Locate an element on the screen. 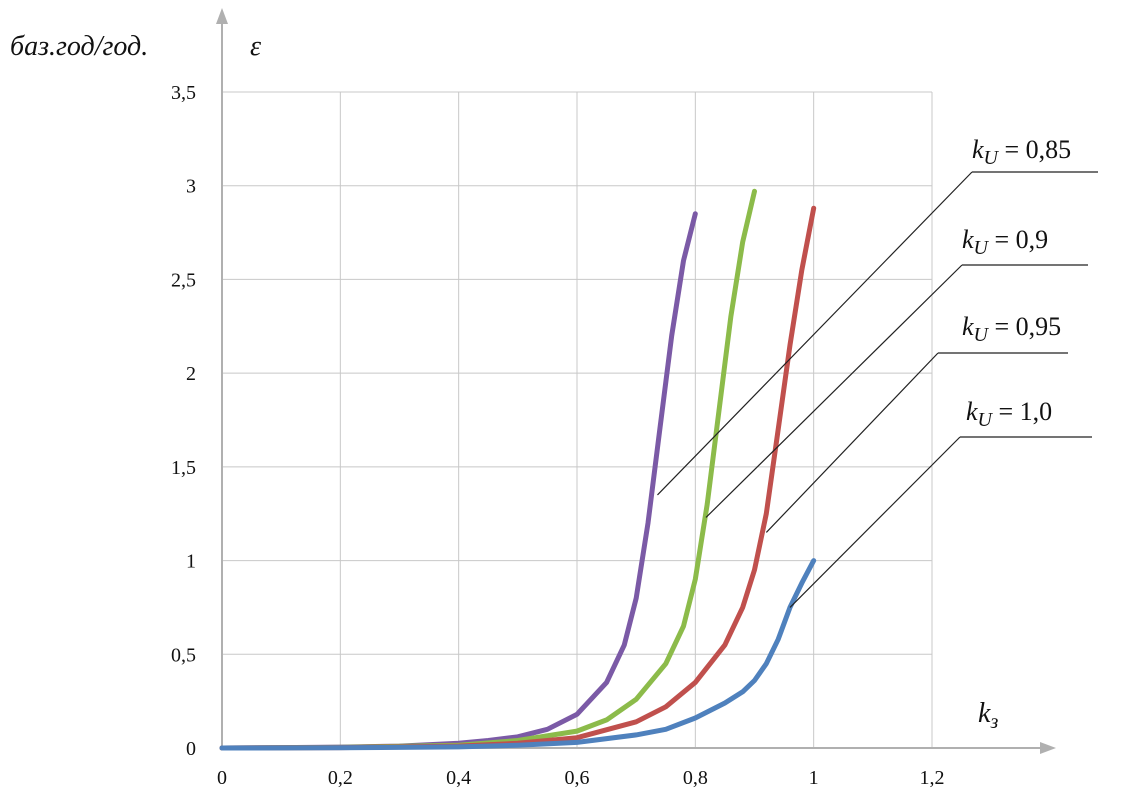 The image size is (1121, 803). legend-value: = 0,85 is located at coordinates (1034, 149).